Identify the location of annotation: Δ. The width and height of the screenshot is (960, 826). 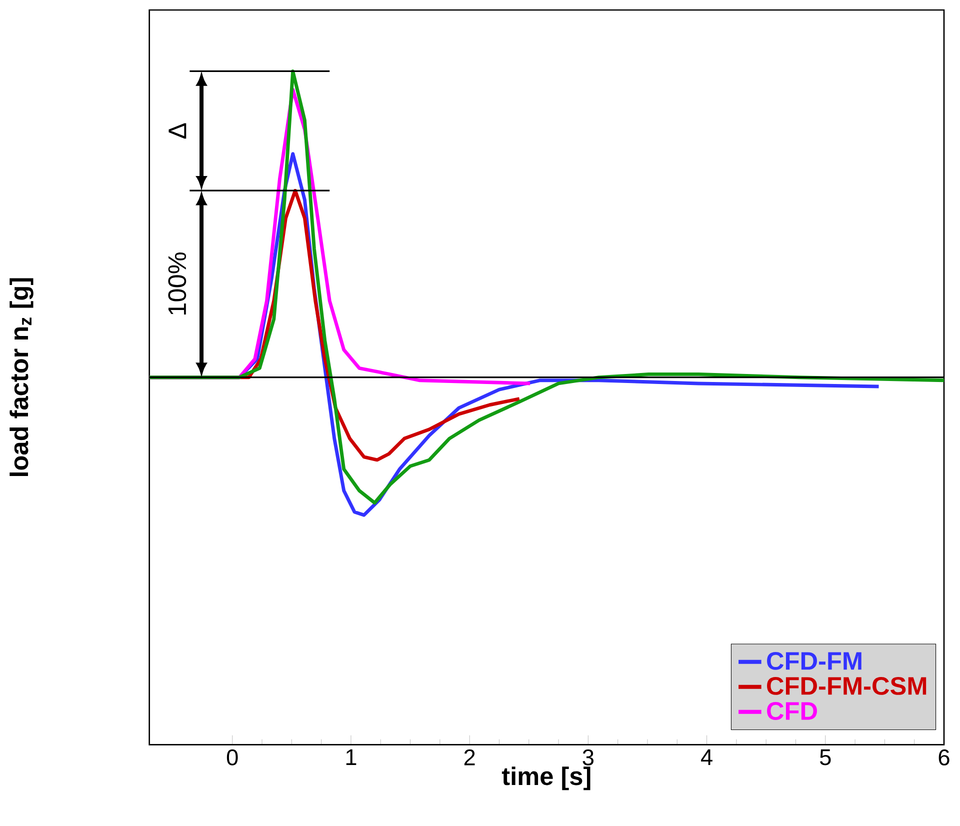
(177, 131).